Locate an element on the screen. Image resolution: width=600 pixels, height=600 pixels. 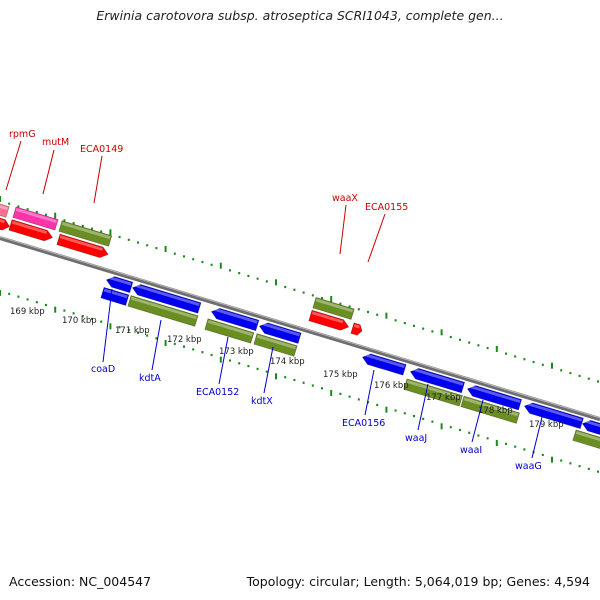
gene-blue-4-shape is located at coordinates (437, 381).